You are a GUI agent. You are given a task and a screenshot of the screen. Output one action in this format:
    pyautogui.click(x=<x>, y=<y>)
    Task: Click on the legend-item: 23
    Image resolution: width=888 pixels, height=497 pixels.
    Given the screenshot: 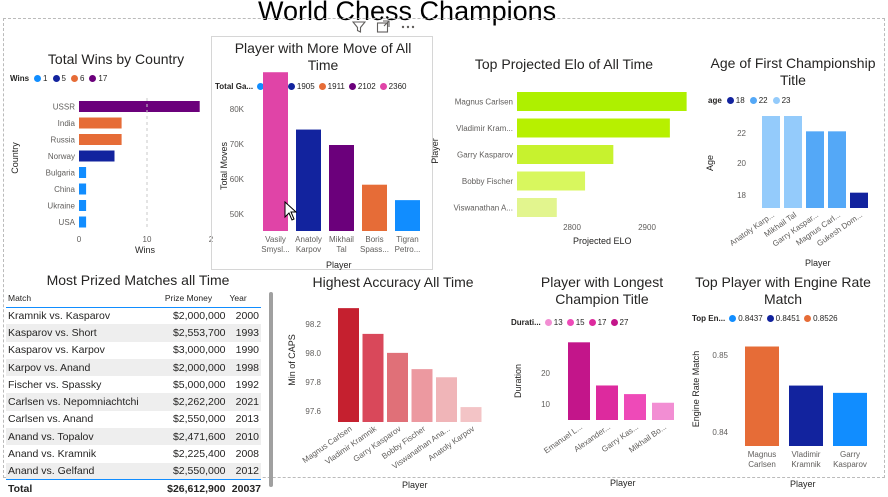 What is the action you would take?
    pyautogui.click(x=781, y=100)
    